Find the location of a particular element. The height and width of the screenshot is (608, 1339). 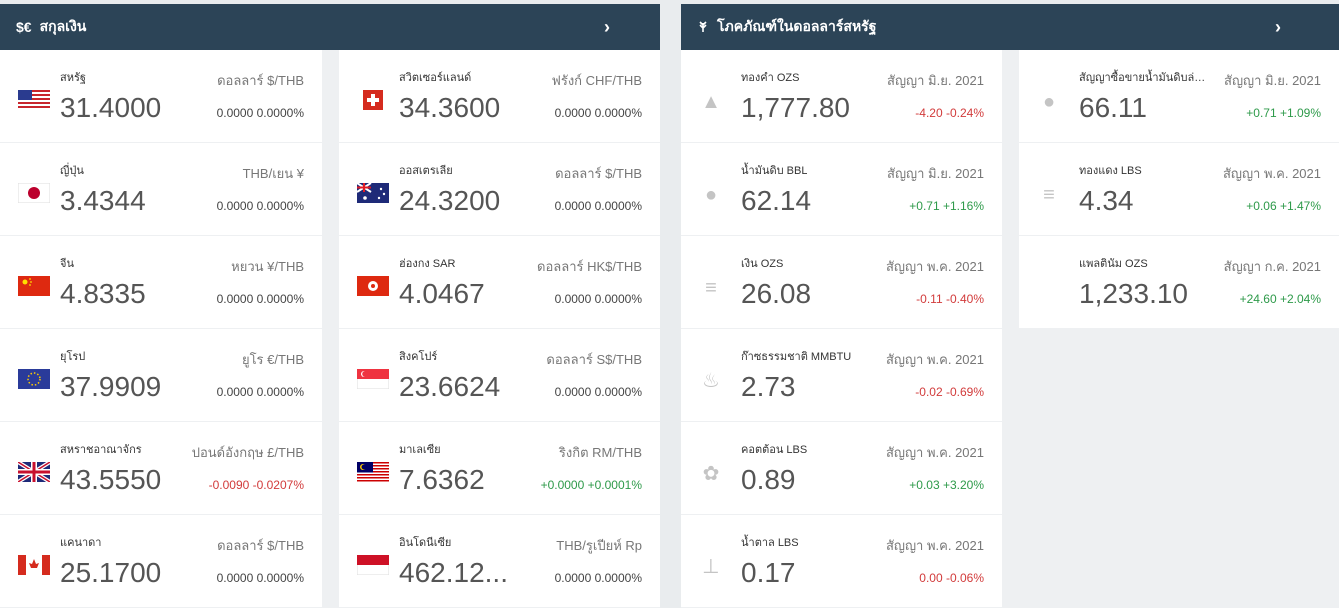

gold-bars-icon: ▲ is located at coordinates (711, 102).